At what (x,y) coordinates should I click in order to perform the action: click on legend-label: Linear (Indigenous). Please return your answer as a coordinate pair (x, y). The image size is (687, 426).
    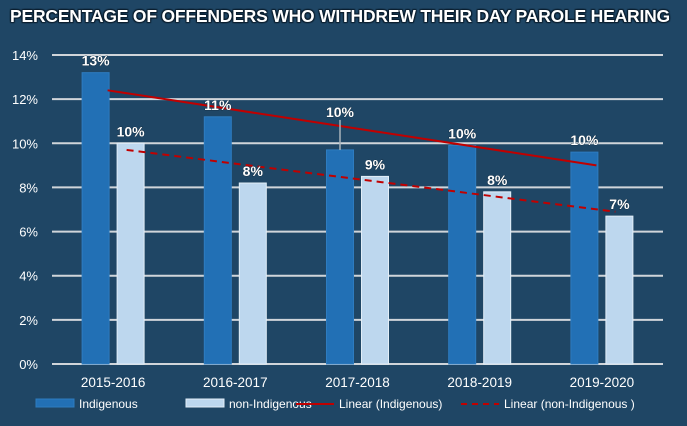
    Looking at the image, I should click on (390, 404).